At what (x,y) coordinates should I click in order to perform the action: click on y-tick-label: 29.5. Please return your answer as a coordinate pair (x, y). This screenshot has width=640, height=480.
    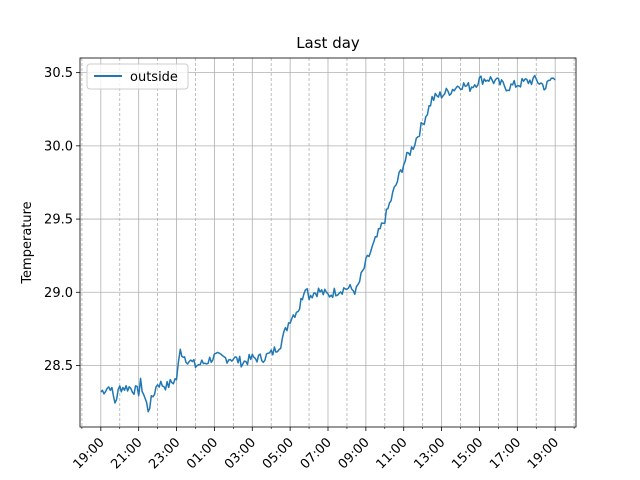
    Looking at the image, I should click on (58, 220).